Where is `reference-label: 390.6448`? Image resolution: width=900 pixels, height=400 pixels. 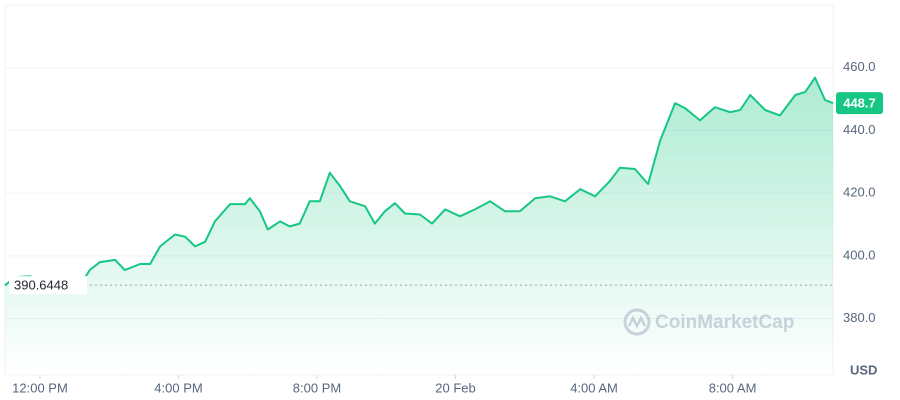
reference-label: 390.6448 is located at coordinates (41, 285).